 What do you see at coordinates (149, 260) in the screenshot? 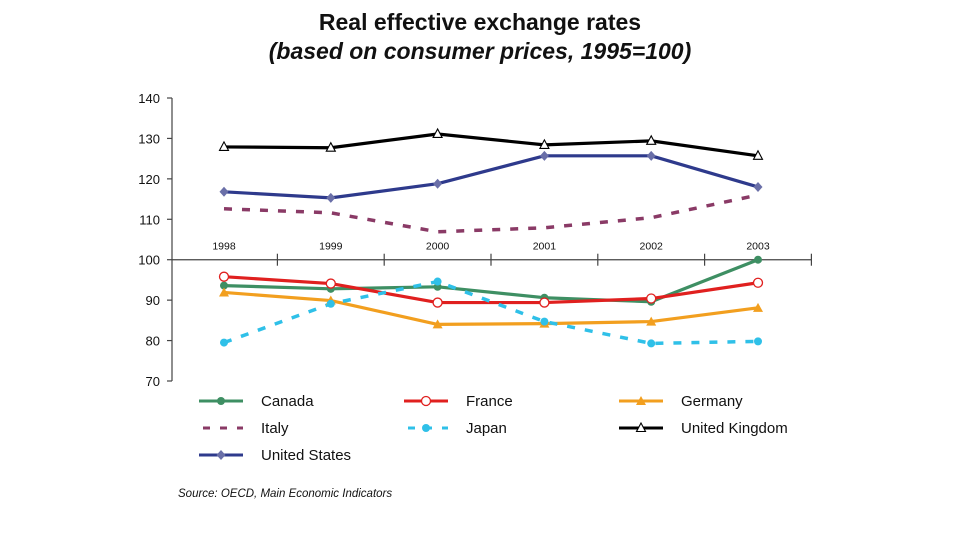
I see `y-tick-label: 100` at bounding box center [149, 260].